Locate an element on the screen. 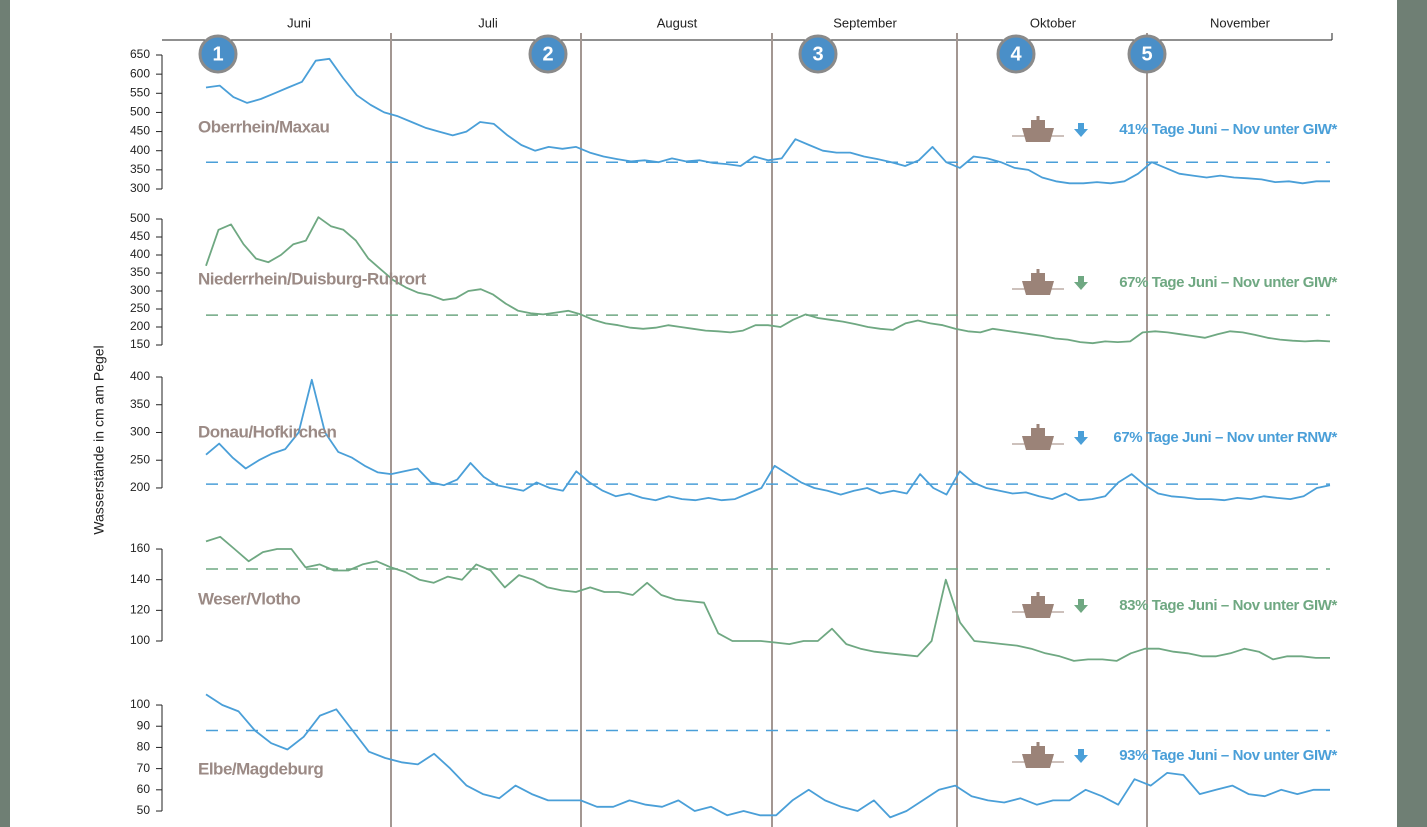  marker-label: 5 is located at coordinates (1146, 54).